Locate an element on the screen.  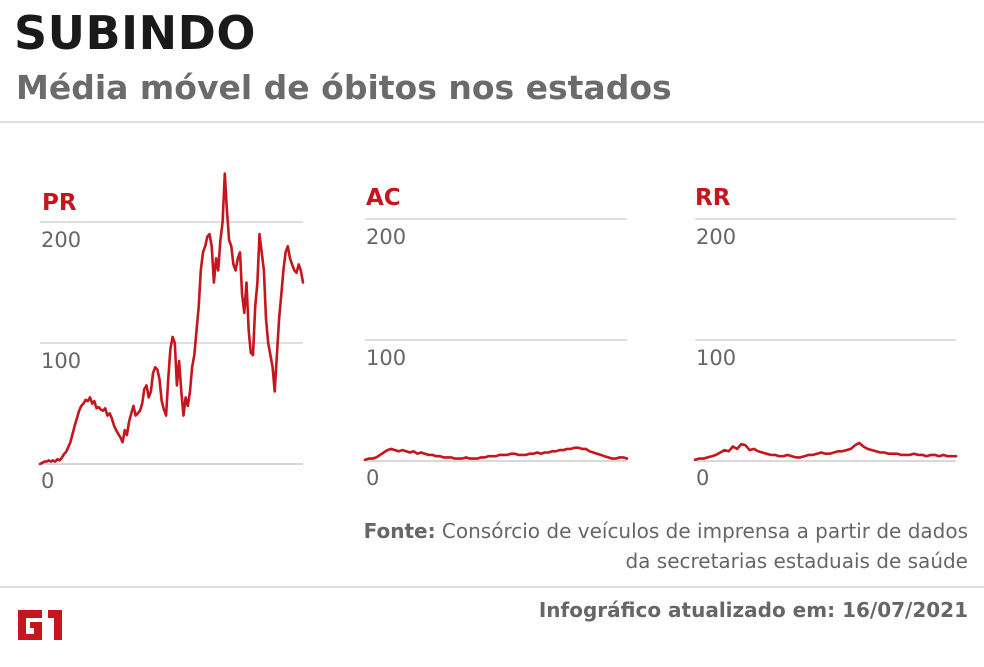
panel-label: PR is located at coordinates (59, 203).